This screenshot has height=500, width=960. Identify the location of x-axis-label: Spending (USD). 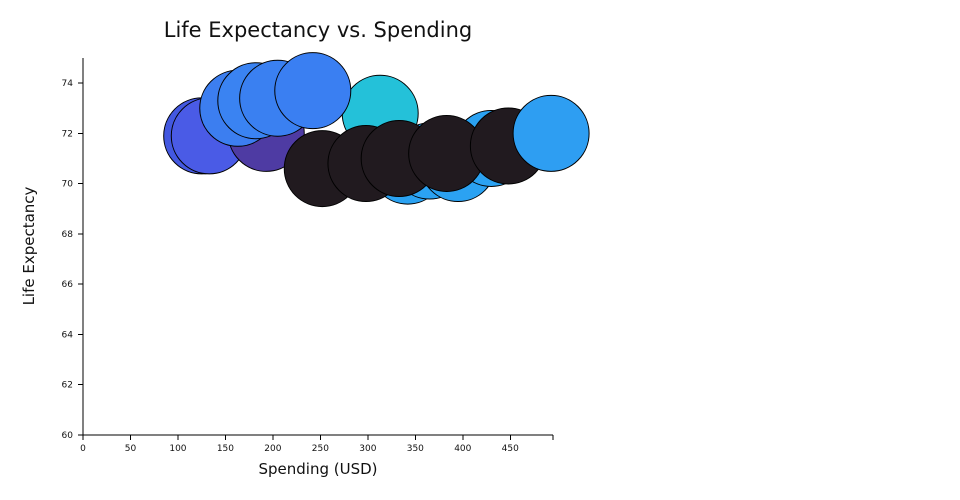
(317, 469).